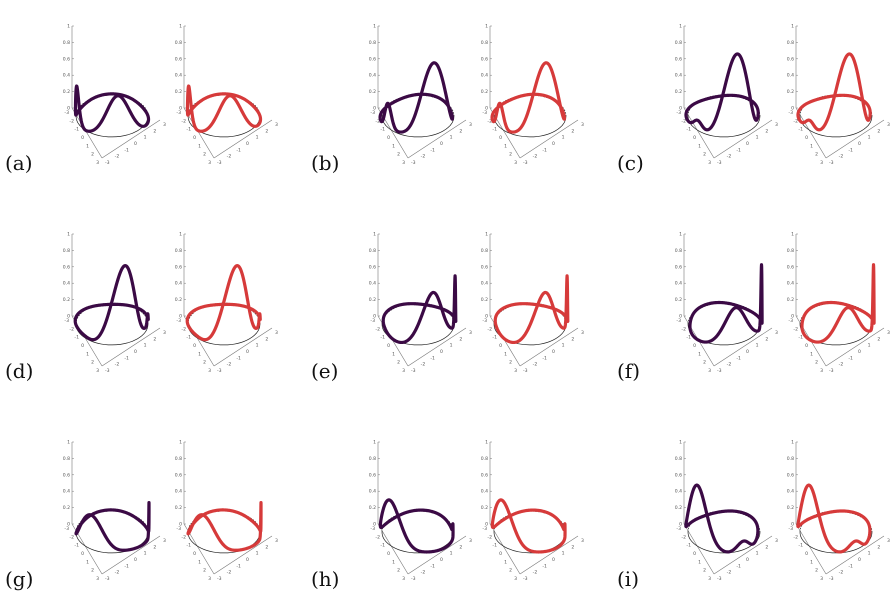 This screenshot has height=596, width=896. I want to click on y-tick-label: 1, so click(257, 346).